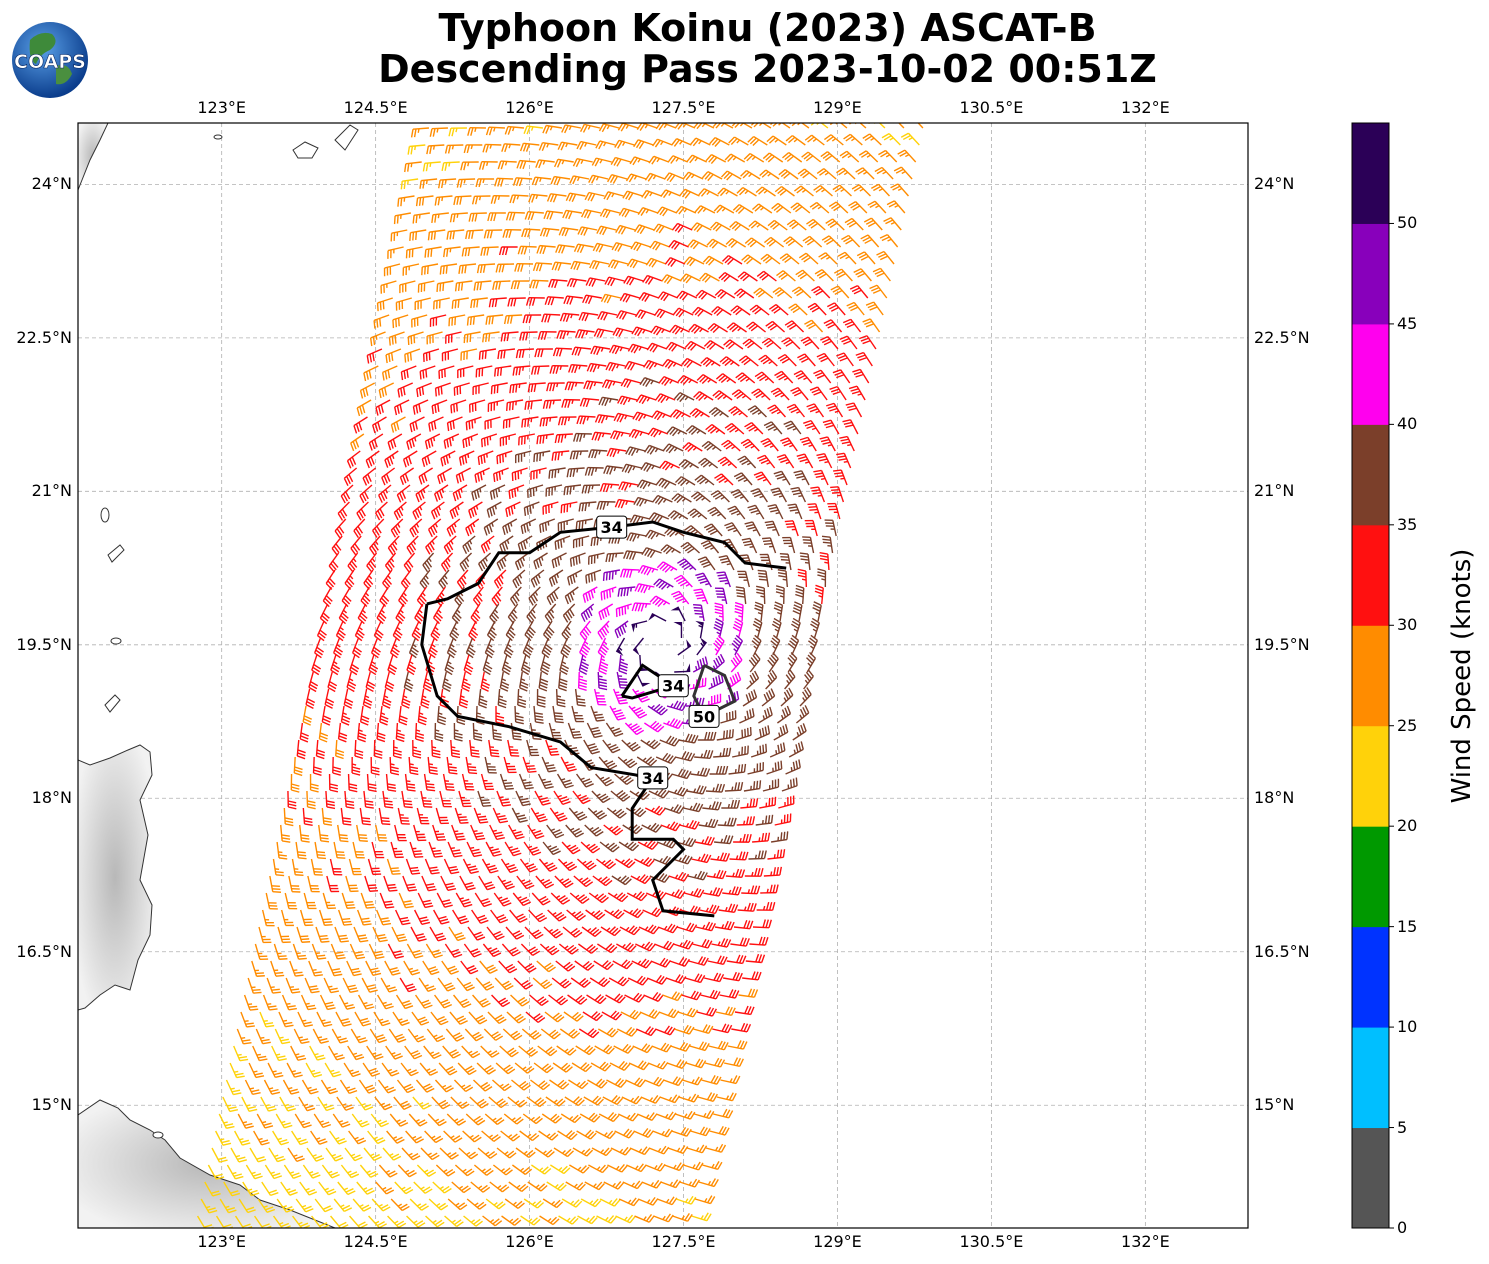  What do you see at coordinates (837, 1241) in the screenshot?
I see `lon-tick-label-bottom: 129°E` at bounding box center [837, 1241].